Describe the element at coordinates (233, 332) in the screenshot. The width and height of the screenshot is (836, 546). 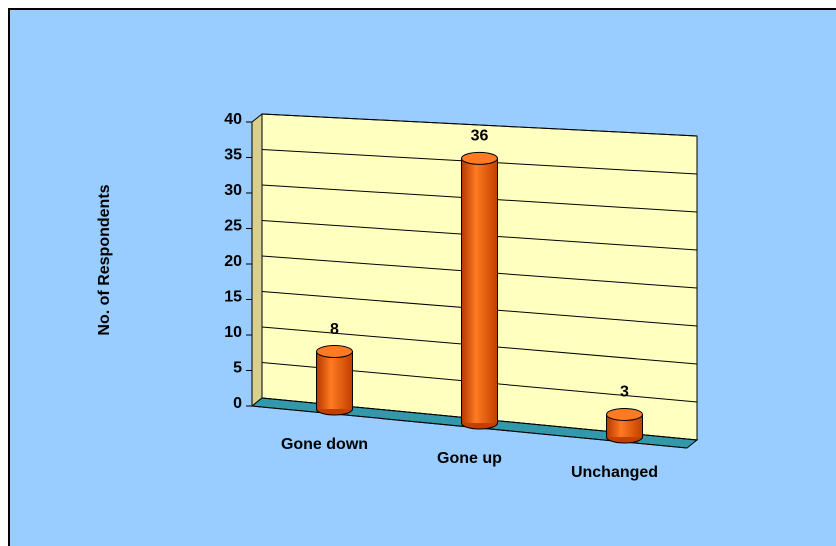
I see `y-tick-label: 10` at that location.